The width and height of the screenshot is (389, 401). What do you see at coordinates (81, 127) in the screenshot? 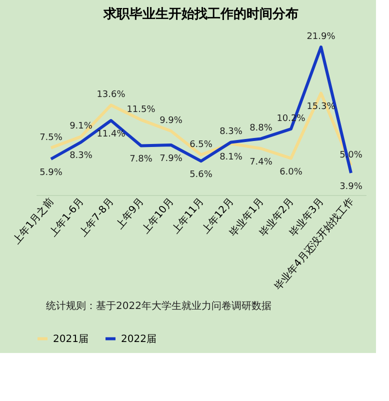
I see `data-label: 9.1%` at bounding box center [81, 127].